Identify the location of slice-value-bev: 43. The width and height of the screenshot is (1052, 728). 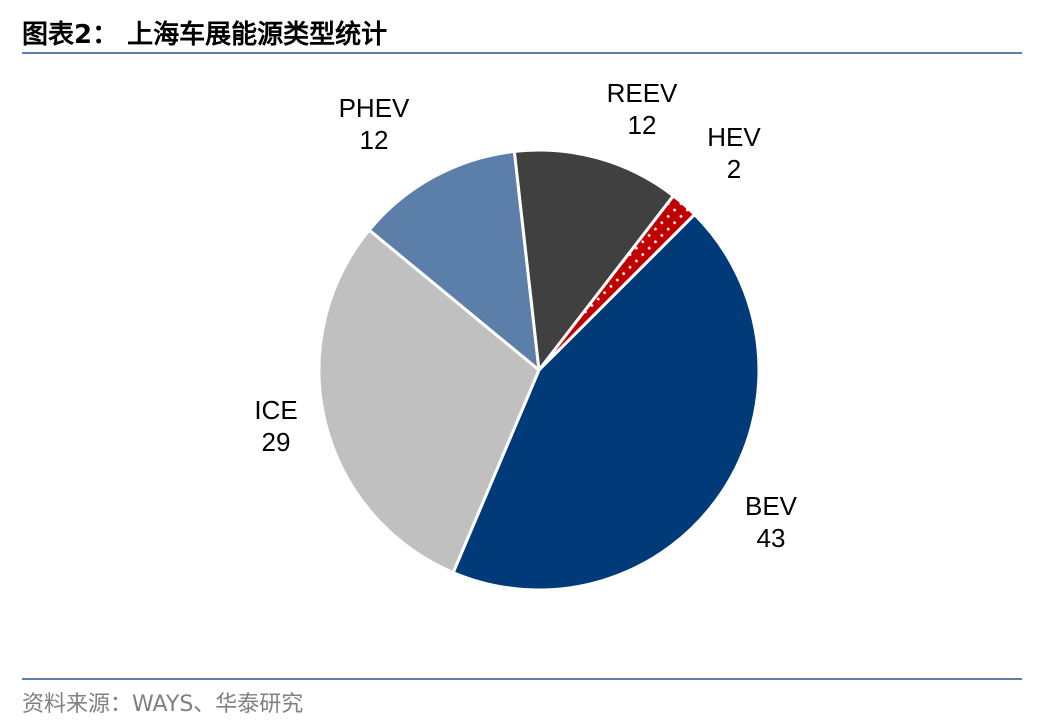
(771, 538).